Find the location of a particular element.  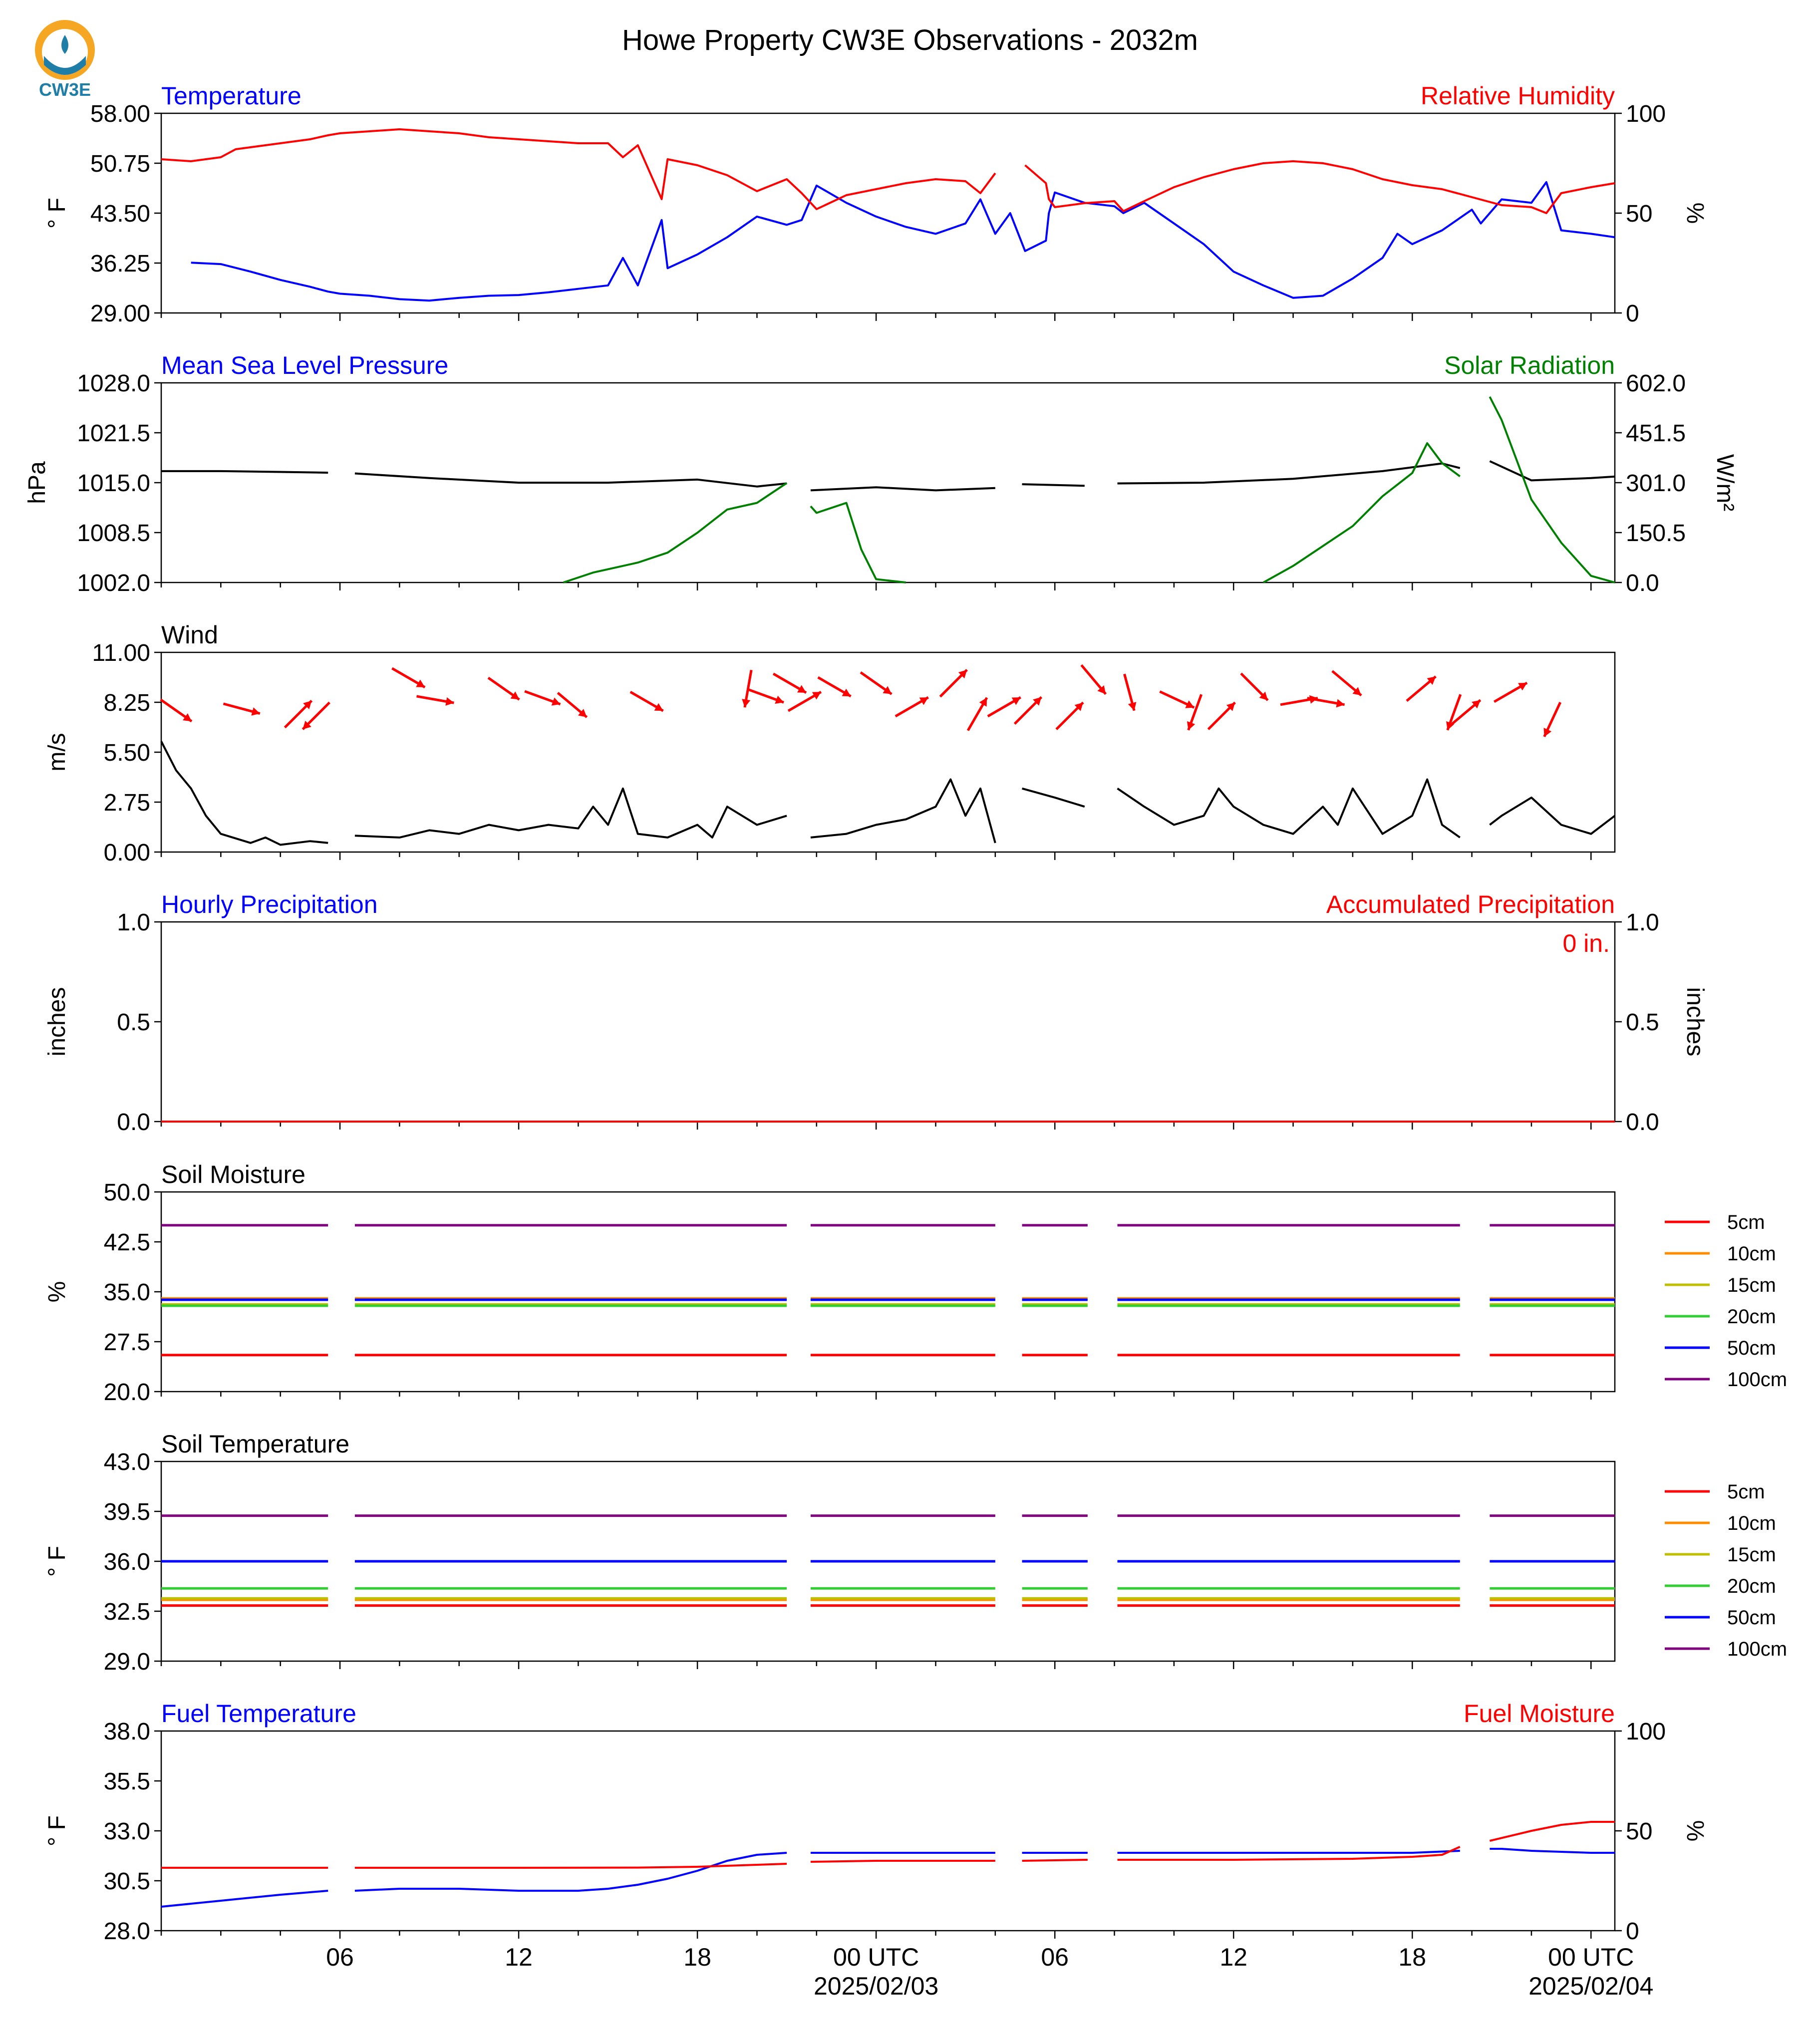

y-tick-label: 33.0 is located at coordinates (127, 1831).